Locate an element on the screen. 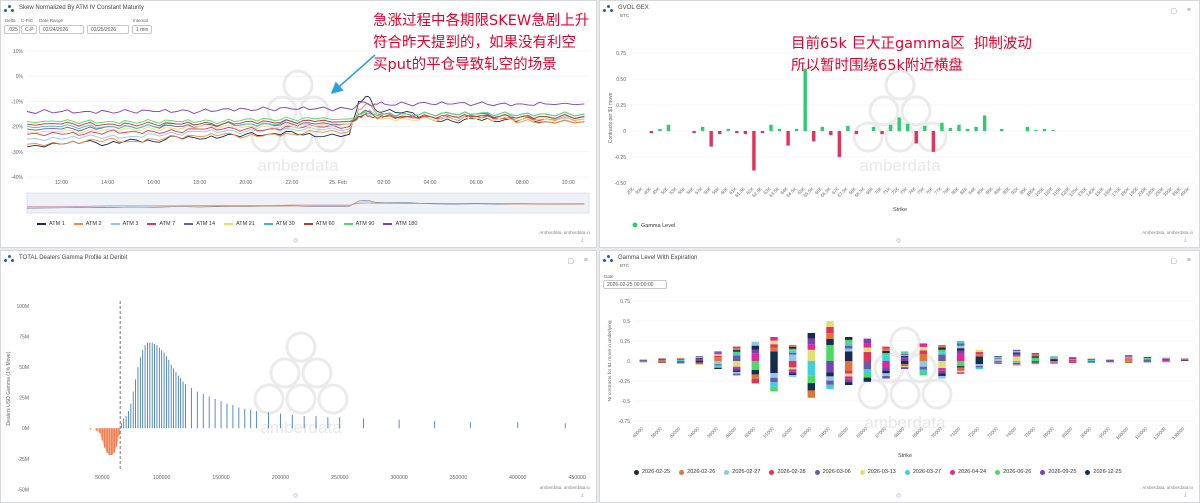  legend-item: 2026-12-25 is located at coordinates (1103, 472).